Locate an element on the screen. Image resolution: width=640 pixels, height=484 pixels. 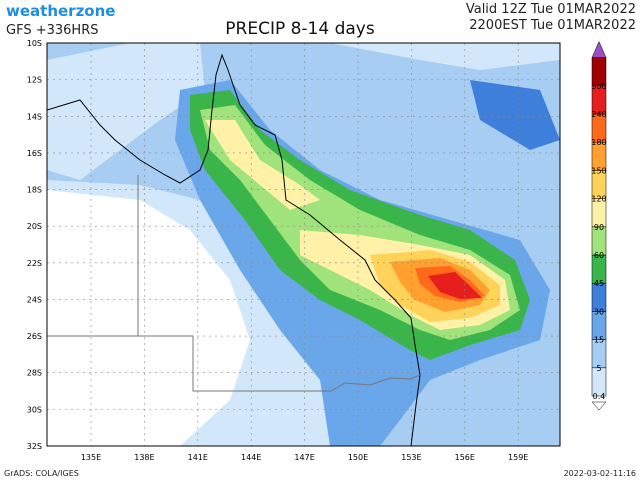
lon-label: 135E is located at coordinates (91, 457).